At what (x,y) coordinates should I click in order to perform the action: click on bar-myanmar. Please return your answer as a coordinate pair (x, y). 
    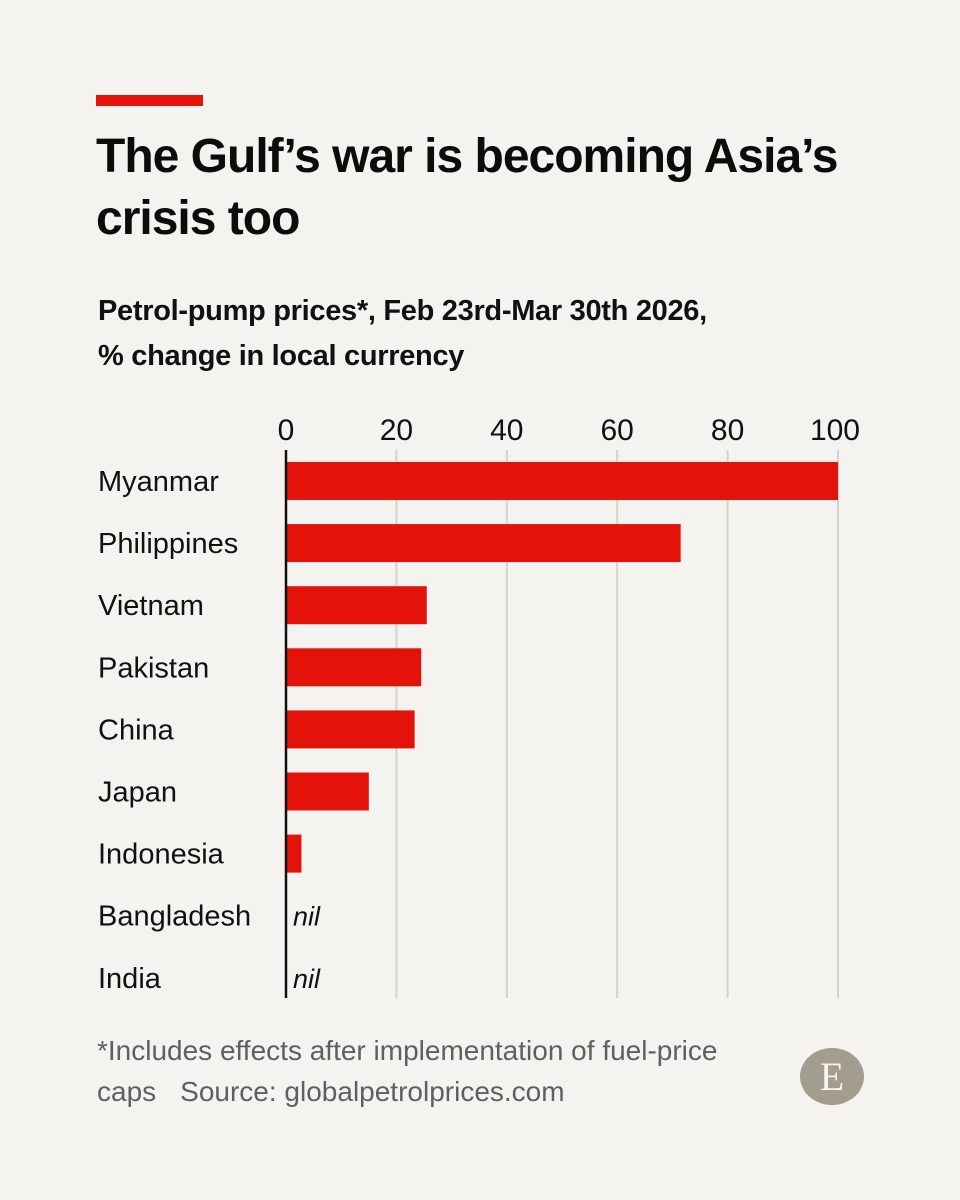
    Looking at the image, I should click on (562, 481).